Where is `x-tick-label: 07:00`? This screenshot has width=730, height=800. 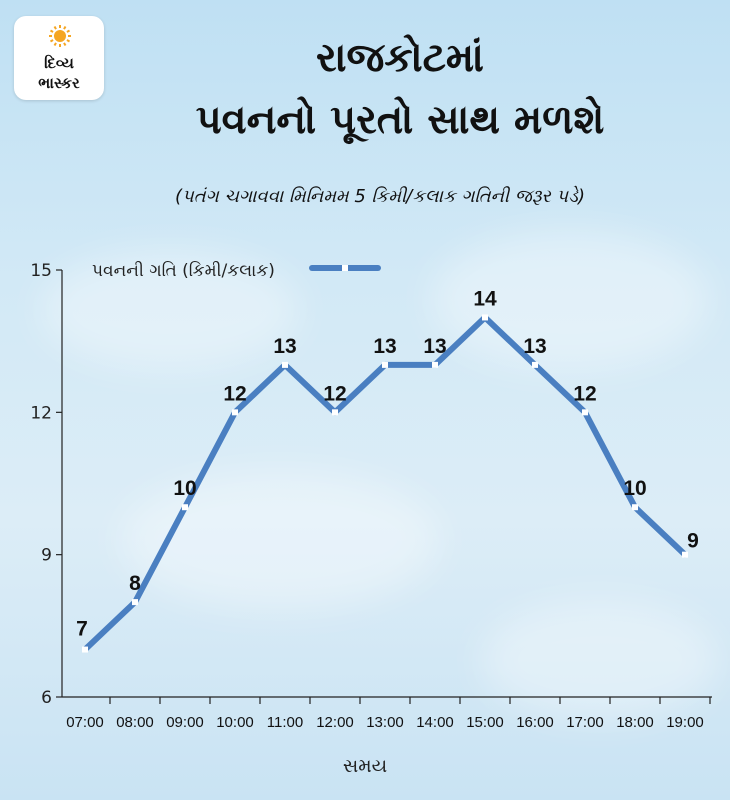 x-tick-label: 07:00 is located at coordinates (85, 722).